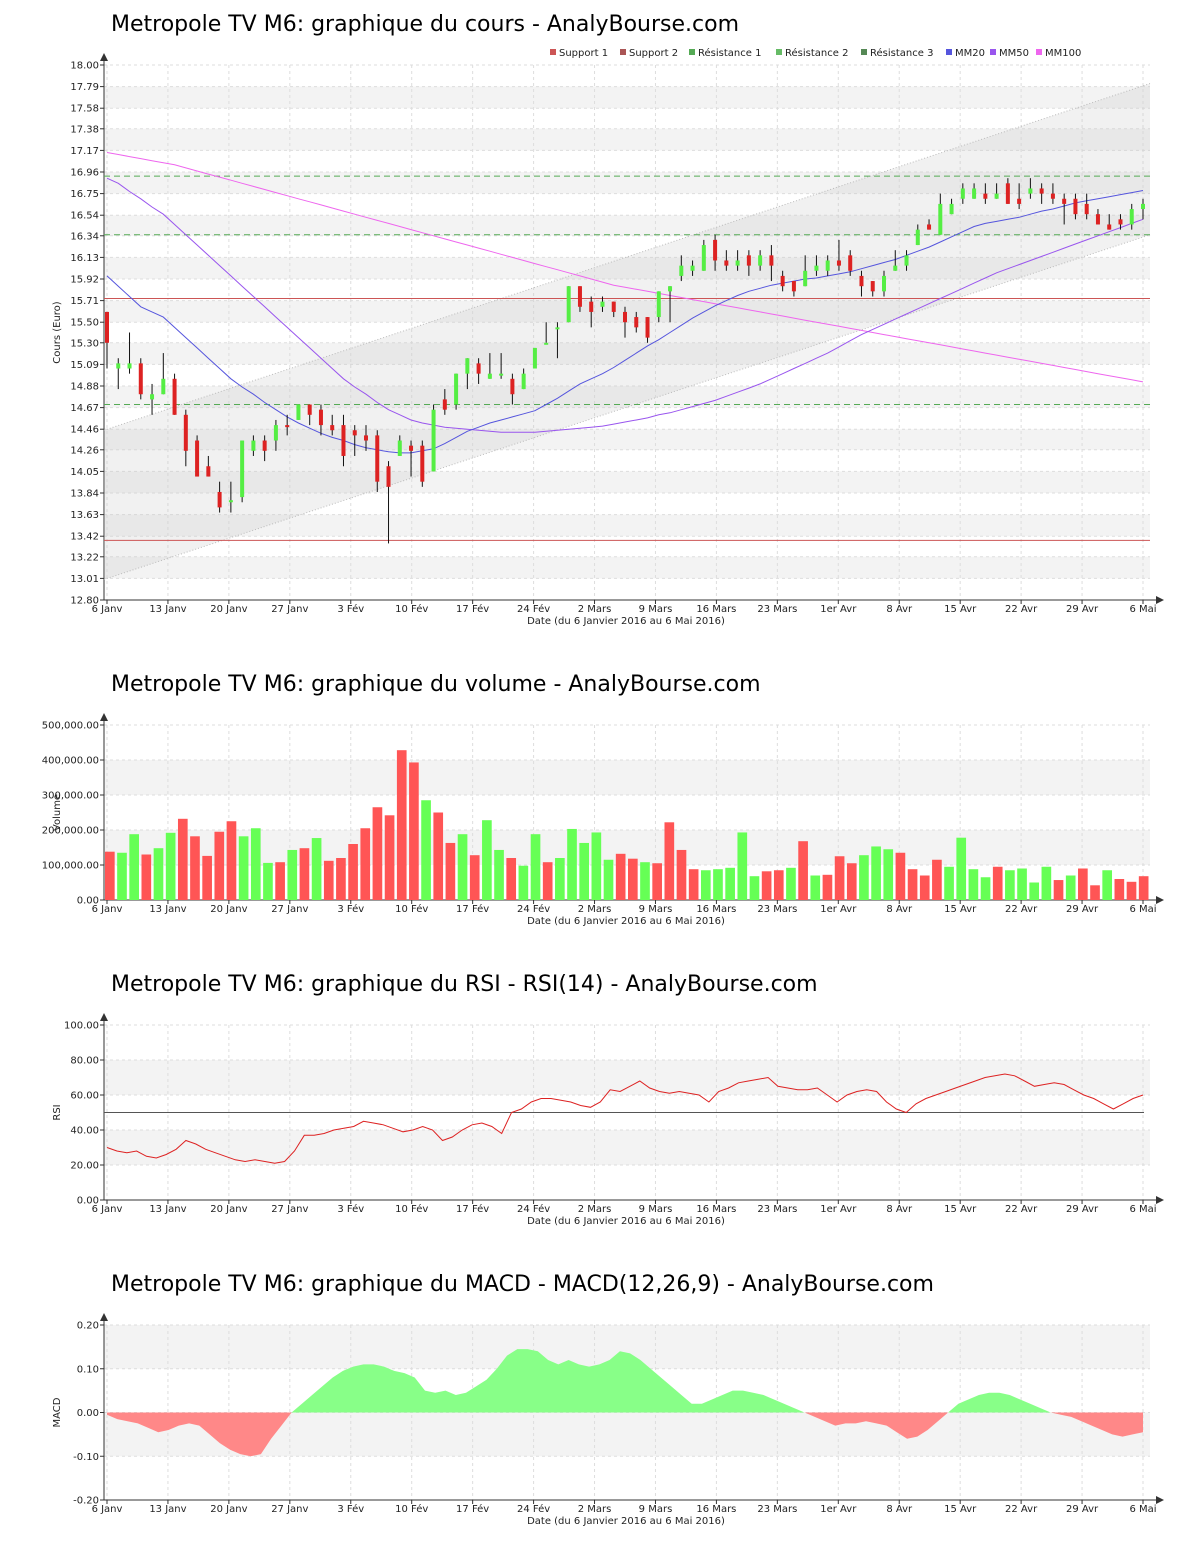 The width and height of the screenshot is (1200, 1550). Describe the element at coordinates (1142, 1209) in the screenshot. I see `rsi-xtick-label: 6 Mai` at that location.